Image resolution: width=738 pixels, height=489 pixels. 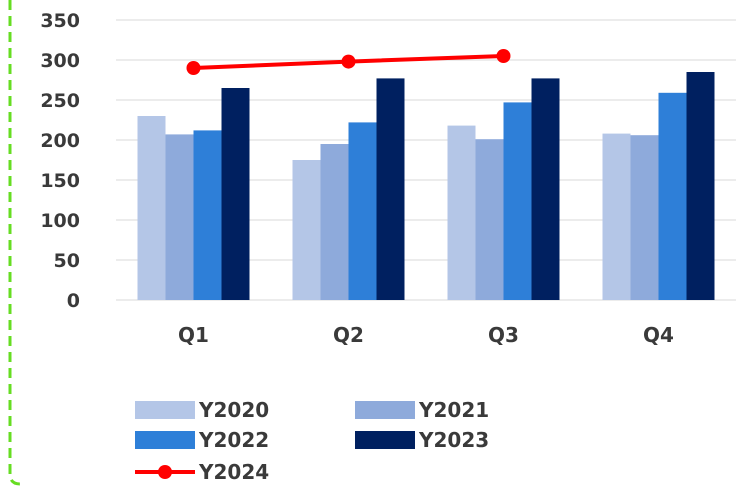 What do you see at coordinates (235, 194) in the screenshot?
I see `bar-y2023-q1` at bounding box center [235, 194].